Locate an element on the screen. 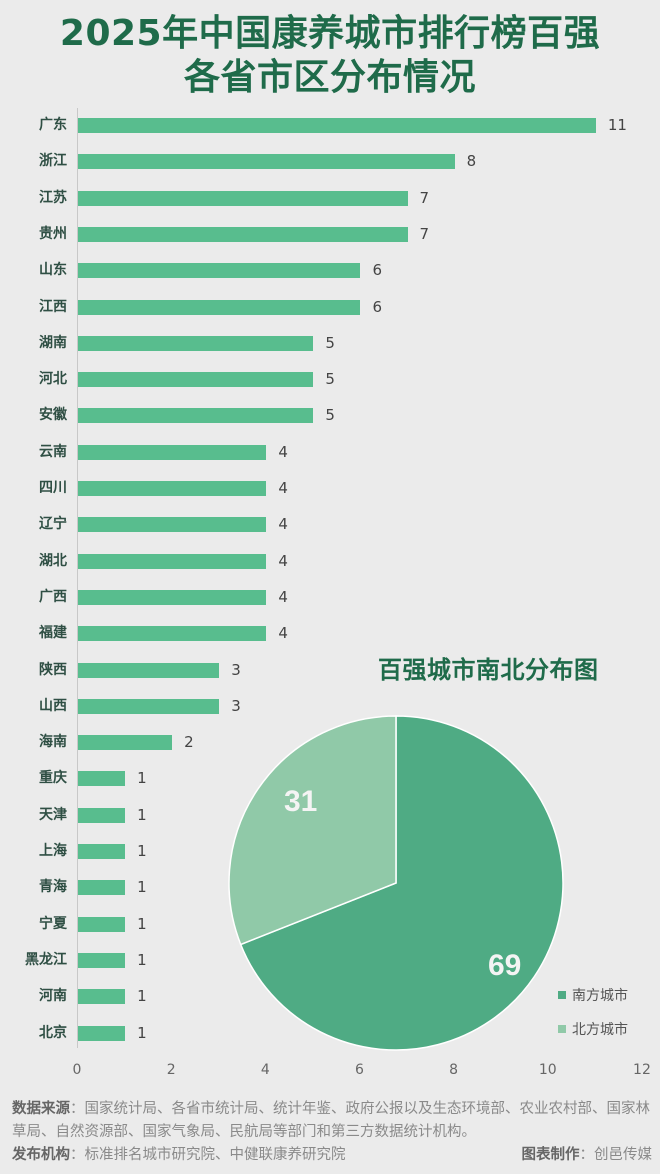 This screenshot has height=1174, width=660. pie-chart: 31 69 is located at coordinates (396, 883).